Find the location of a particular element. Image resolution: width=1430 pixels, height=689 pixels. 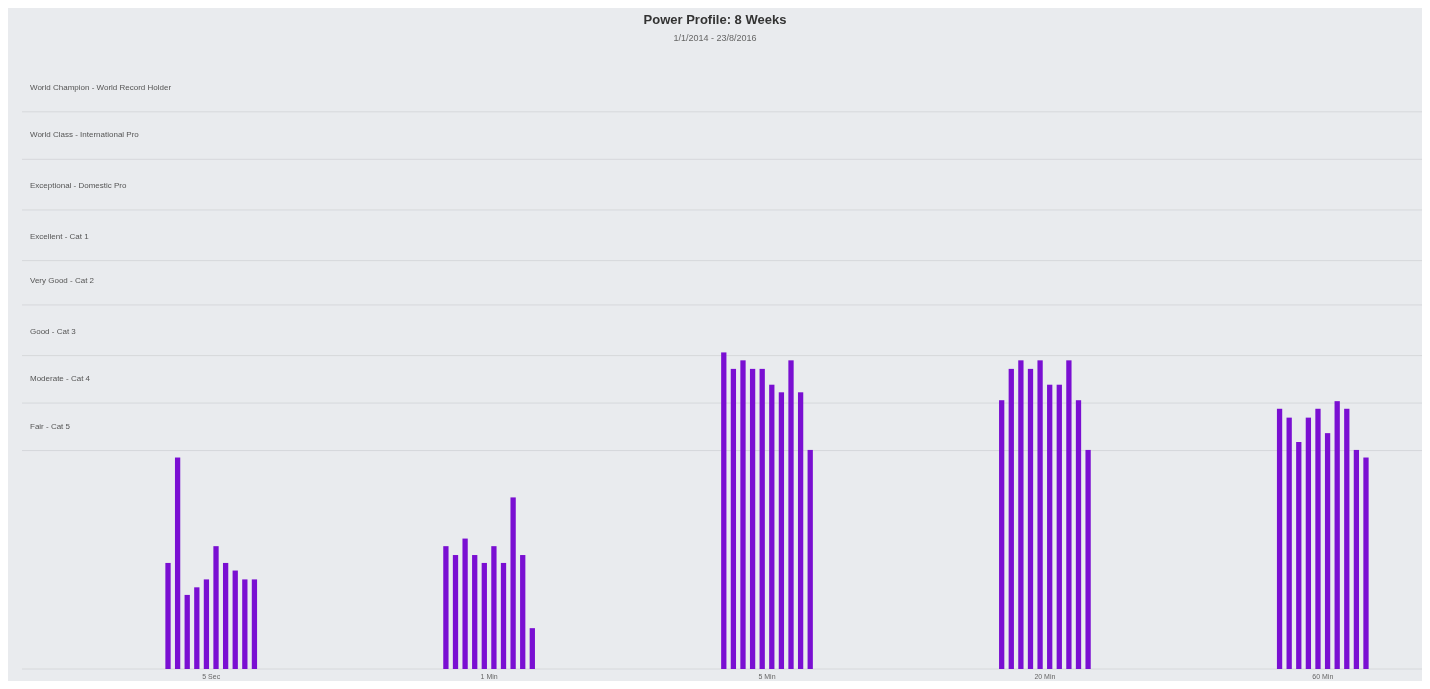

chart-subtitle: 1/1/2014 - 23/8/2016 is located at coordinates (715, 38).